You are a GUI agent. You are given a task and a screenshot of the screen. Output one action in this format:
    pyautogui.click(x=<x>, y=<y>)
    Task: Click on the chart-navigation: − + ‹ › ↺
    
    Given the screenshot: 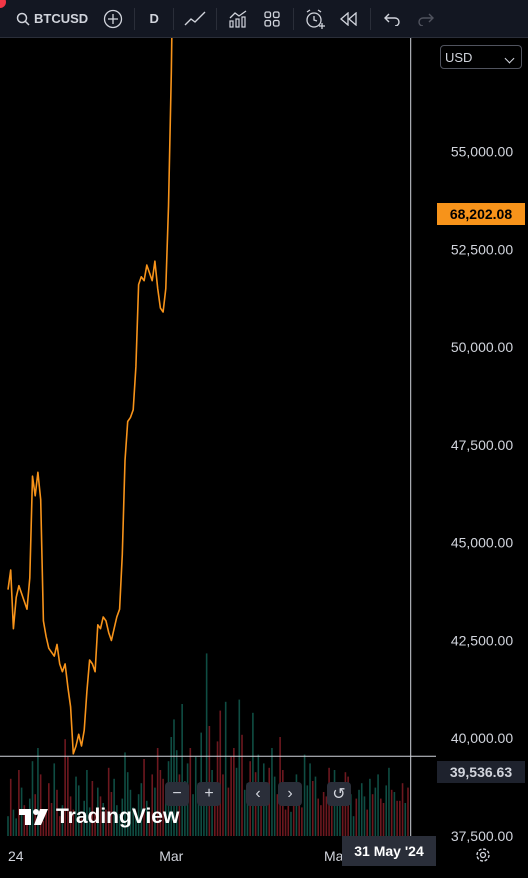 What is the action you would take?
    pyautogui.click(x=262, y=794)
    